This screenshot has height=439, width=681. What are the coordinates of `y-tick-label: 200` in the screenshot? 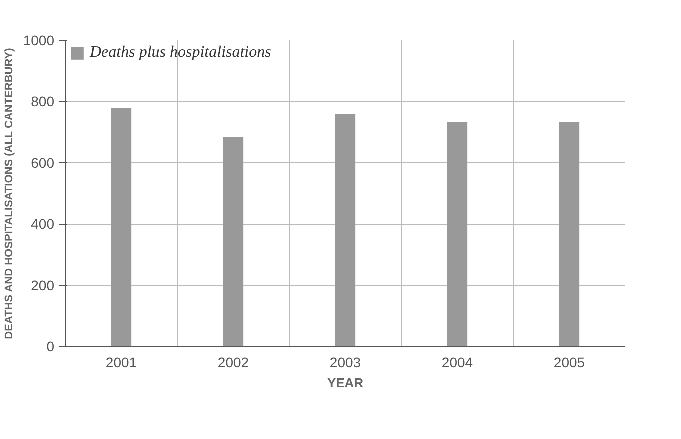 It's located at (43, 285).